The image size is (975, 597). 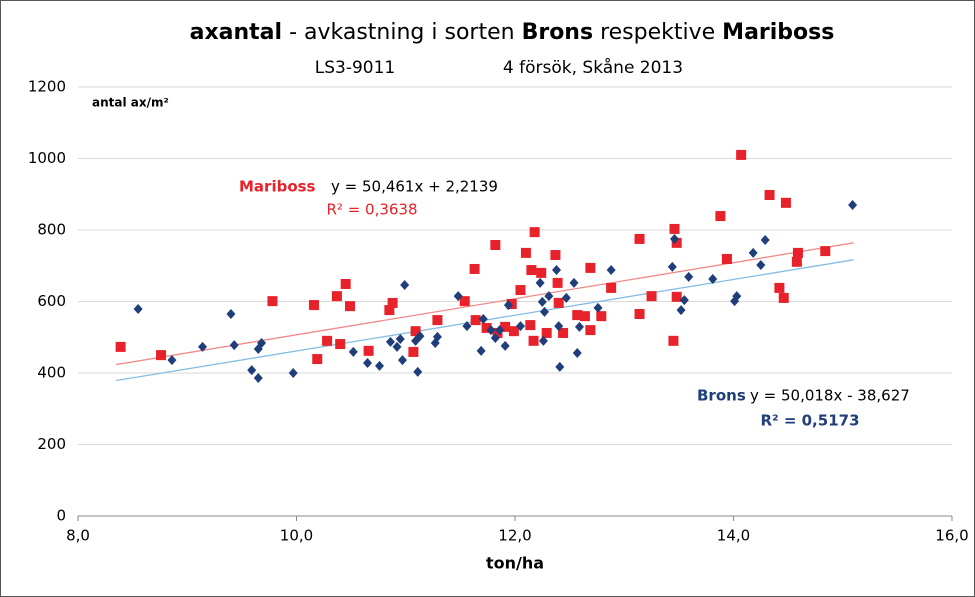 What do you see at coordinates (236, 32) in the screenshot?
I see `title-part: axantal` at bounding box center [236, 32].